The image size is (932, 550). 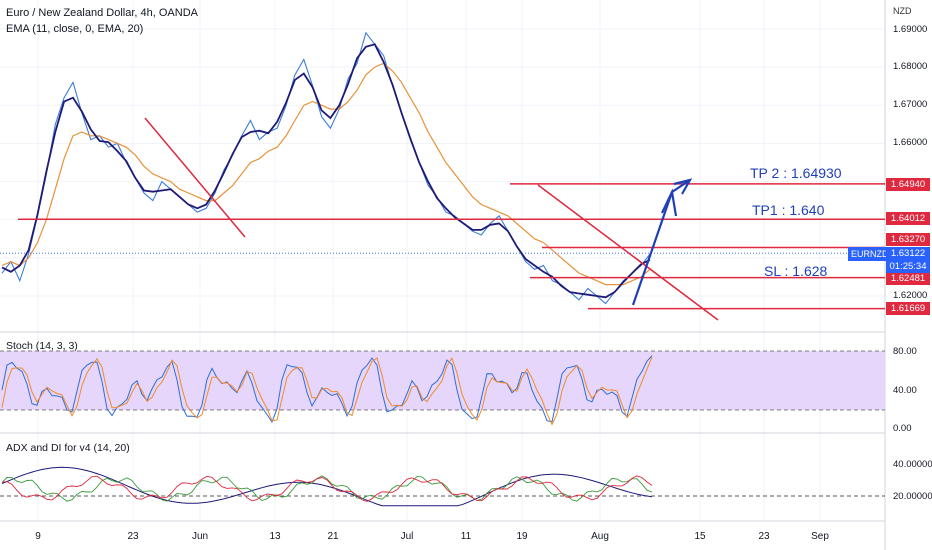 I want to click on stoch-d-line, so click(x=327, y=391).